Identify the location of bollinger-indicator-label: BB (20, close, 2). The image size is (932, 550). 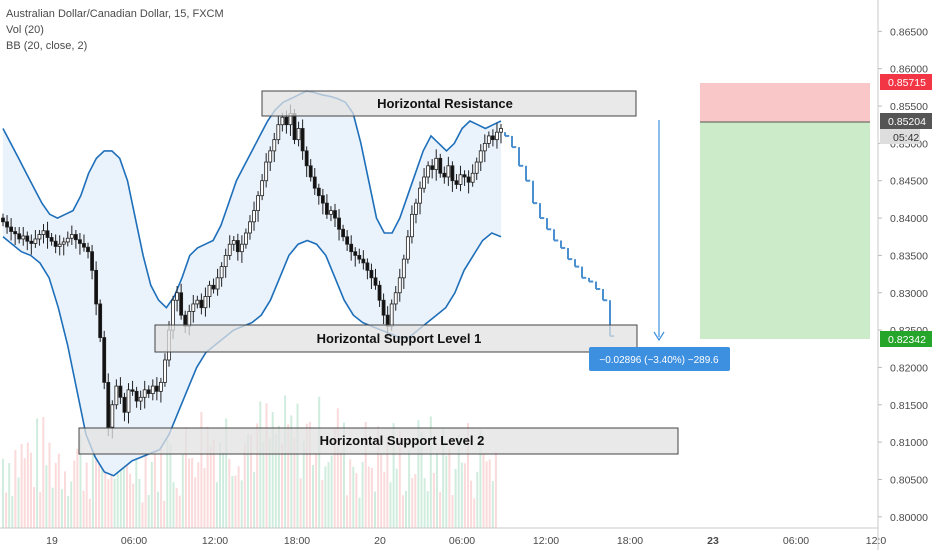
(47, 46).